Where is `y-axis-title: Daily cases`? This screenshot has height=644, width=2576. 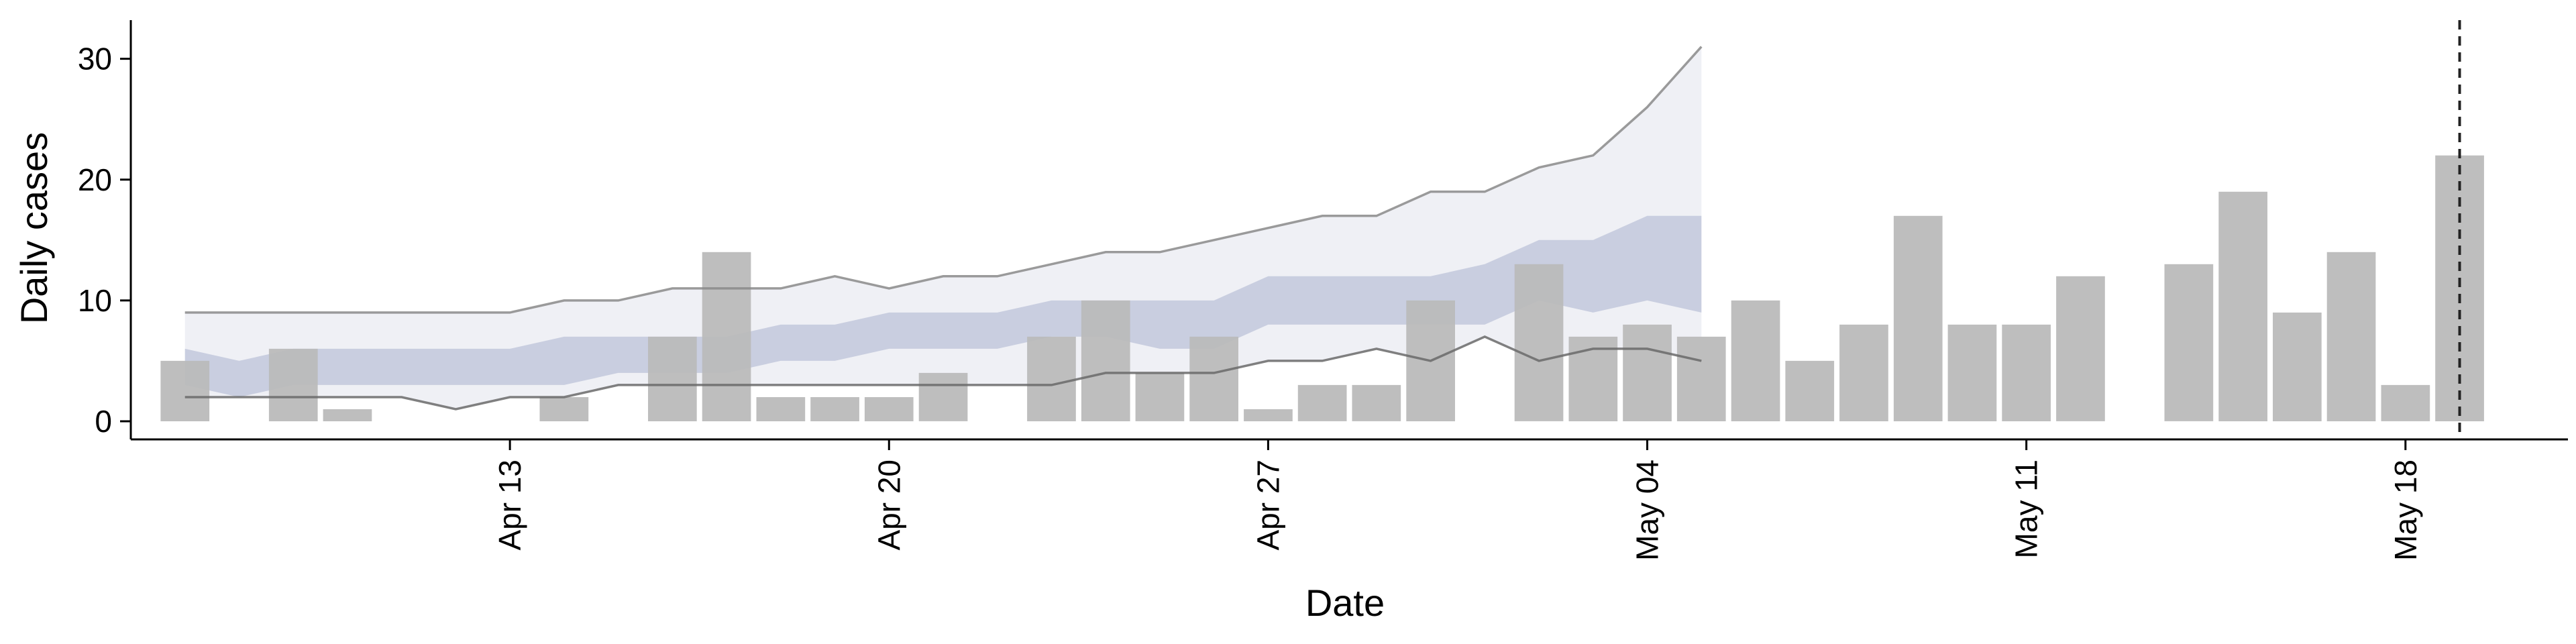 y-axis-title: Daily cases is located at coordinates (34, 228).